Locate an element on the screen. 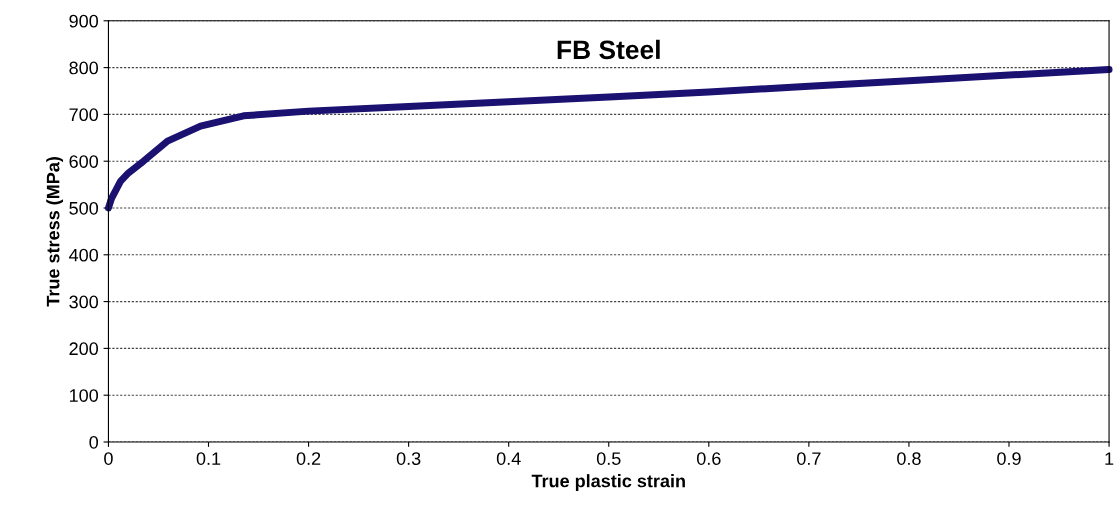 The width and height of the screenshot is (1118, 520). x-tick-label: 0.4 is located at coordinates (508, 458).